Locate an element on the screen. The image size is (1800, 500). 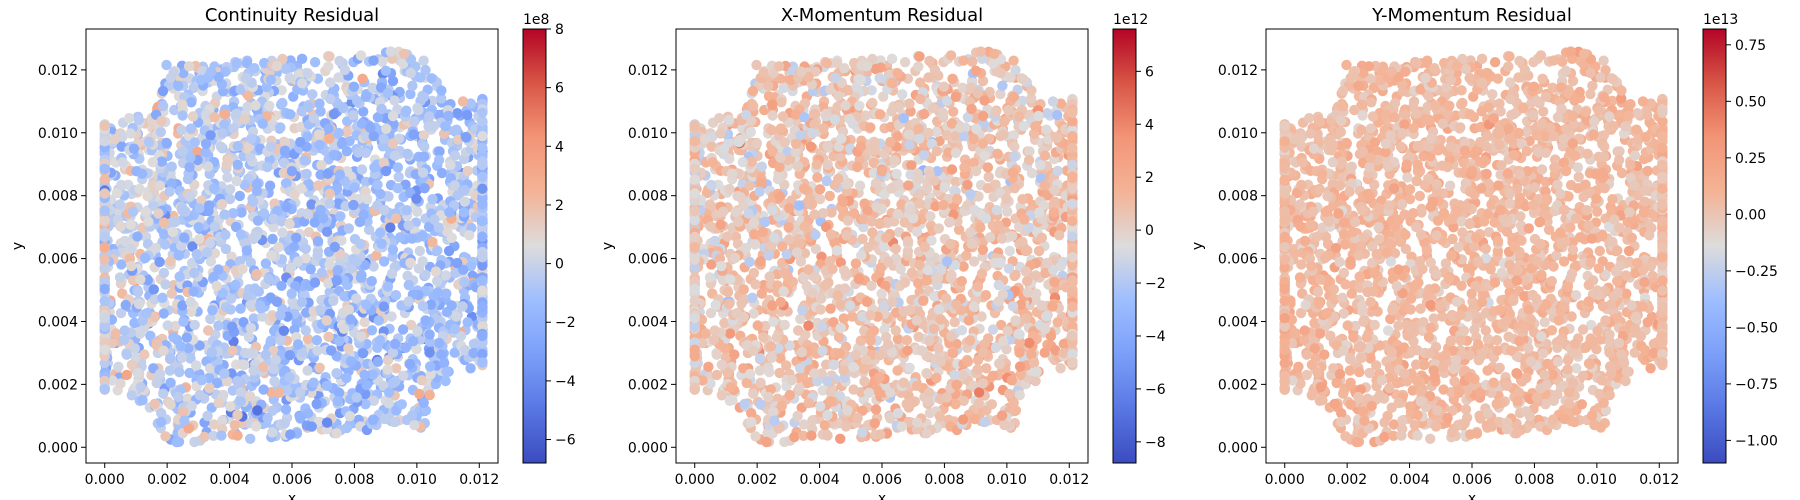
colorbar-tick-label: −2 is located at coordinates (565, 323).